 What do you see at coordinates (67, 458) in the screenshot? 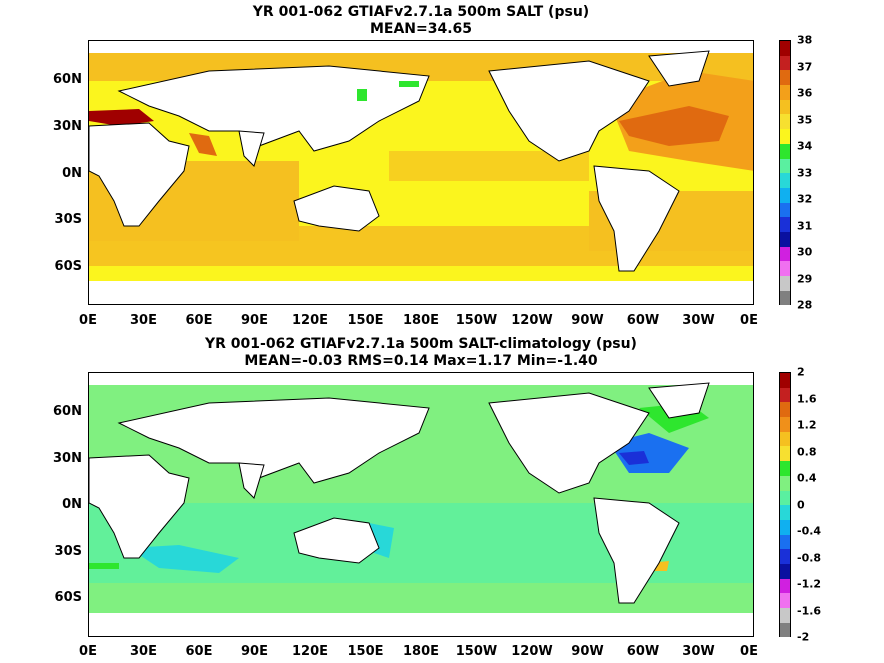
I see `bottom-lat-30n: 30N` at bounding box center [67, 458].